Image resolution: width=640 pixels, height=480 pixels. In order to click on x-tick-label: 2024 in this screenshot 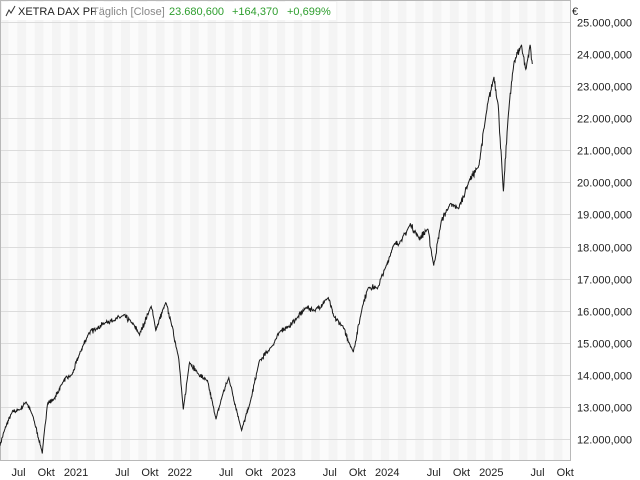, I will do `click(387, 473)`.